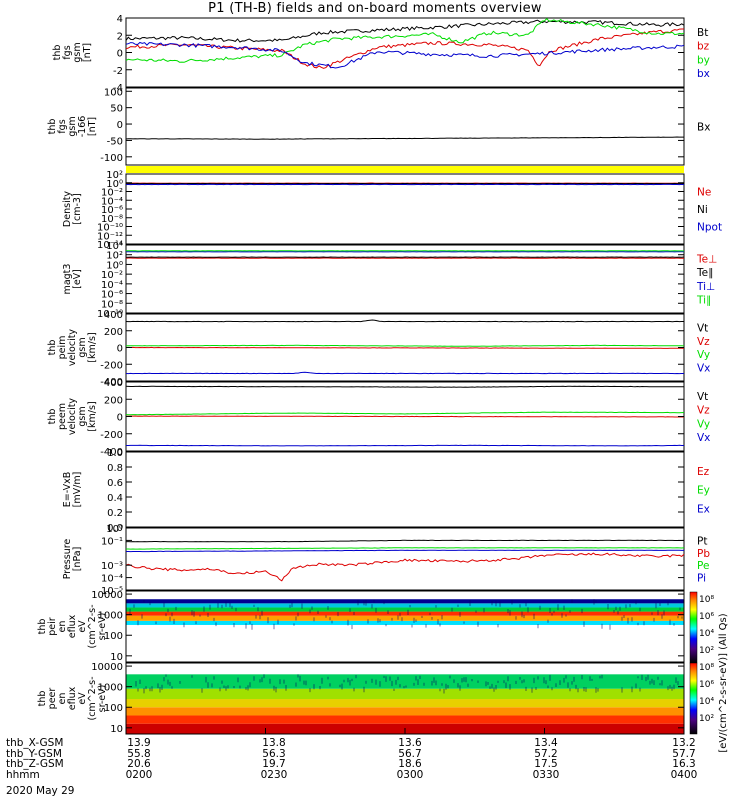 The height and width of the screenshot is (800, 750). What do you see at coordinates (410, 774) in the screenshot?
I see `ephem-value: 0300` at bounding box center [410, 774].